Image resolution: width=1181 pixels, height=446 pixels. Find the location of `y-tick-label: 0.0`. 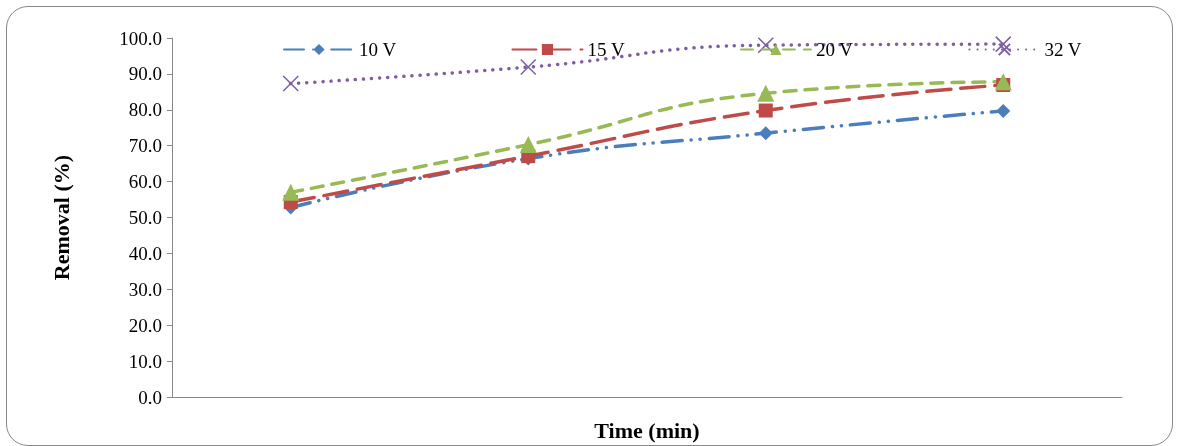

y-tick-label: 0.0 is located at coordinates (150, 397).